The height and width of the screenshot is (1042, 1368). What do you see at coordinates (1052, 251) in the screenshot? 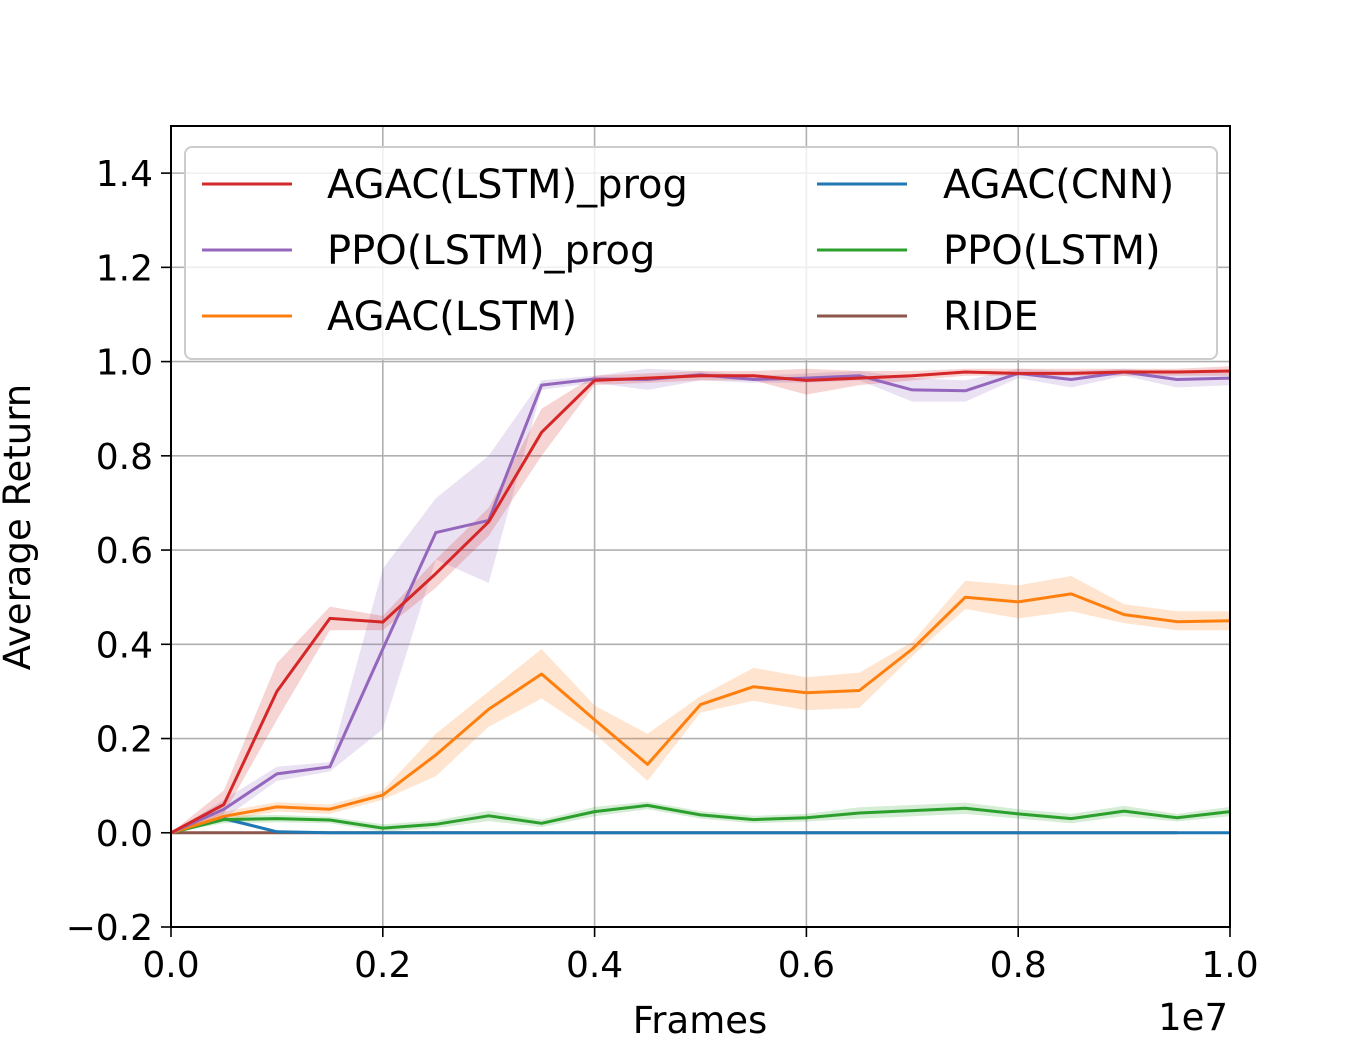
I see `legend-label-ppo-lstm: PPO(LSTM)` at bounding box center [1052, 251].